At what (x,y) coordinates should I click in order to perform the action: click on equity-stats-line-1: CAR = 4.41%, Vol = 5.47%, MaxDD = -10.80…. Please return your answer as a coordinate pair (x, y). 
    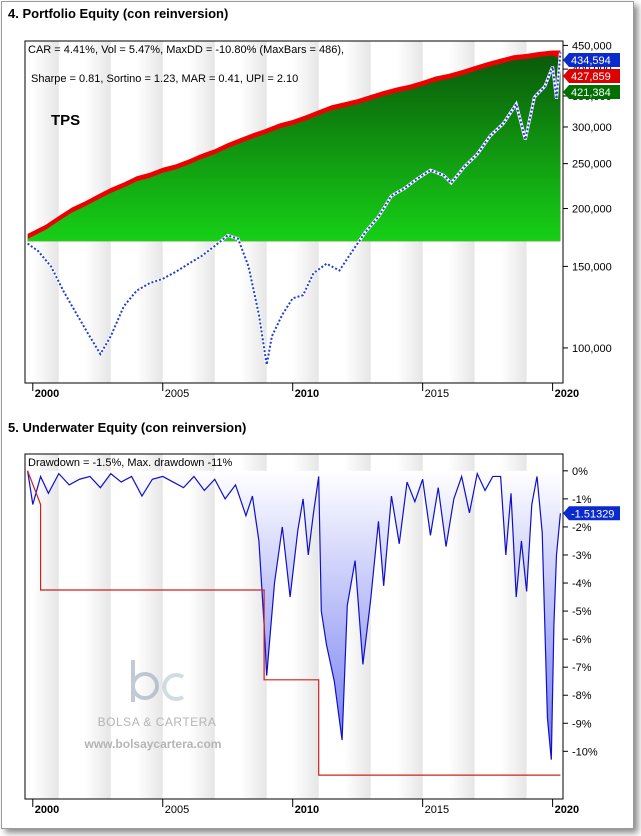
    Looking at the image, I should click on (186, 50).